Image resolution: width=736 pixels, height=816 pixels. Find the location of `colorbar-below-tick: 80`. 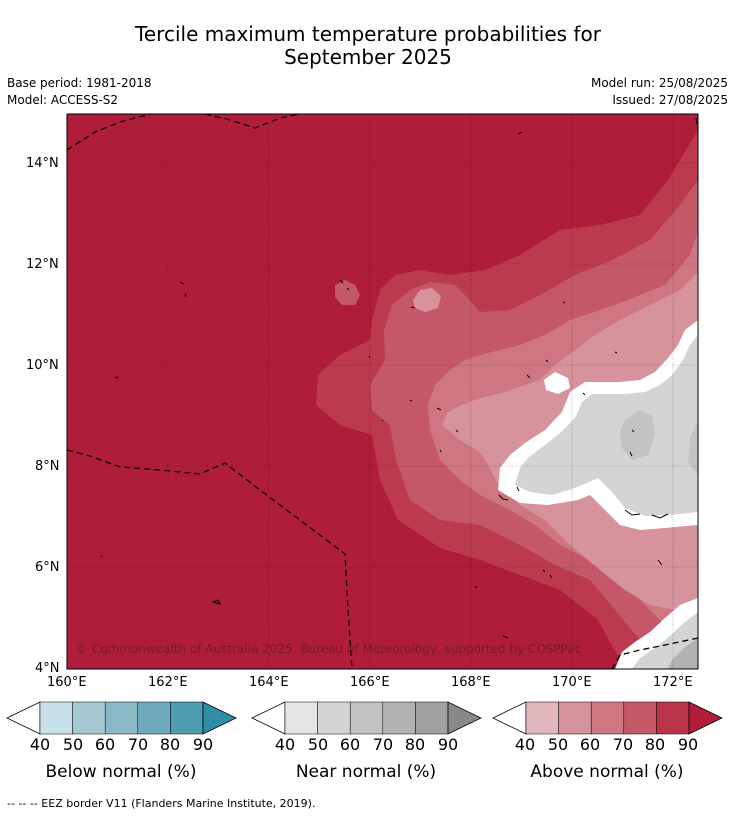

colorbar-below-tick: 80 is located at coordinates (170, 744).